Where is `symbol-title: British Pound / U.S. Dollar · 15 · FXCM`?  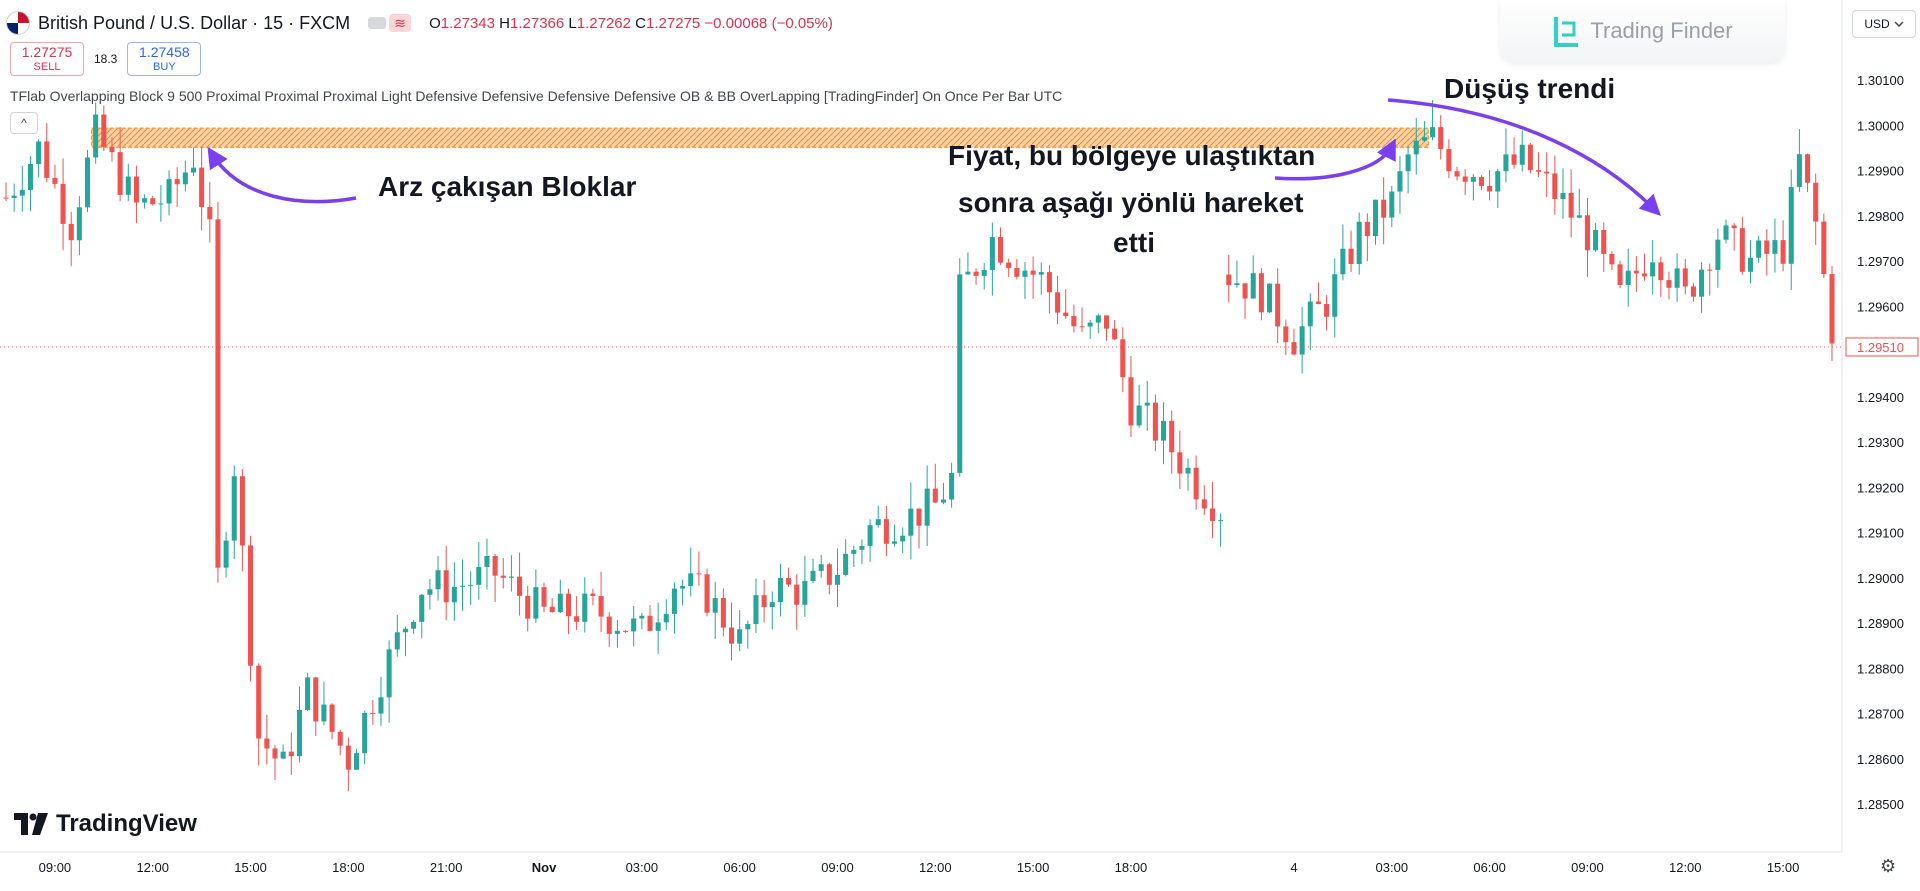 symbol-title: British Pound / U.S. Dollar · 15 · FXCM is located at coordinates (194, 22).